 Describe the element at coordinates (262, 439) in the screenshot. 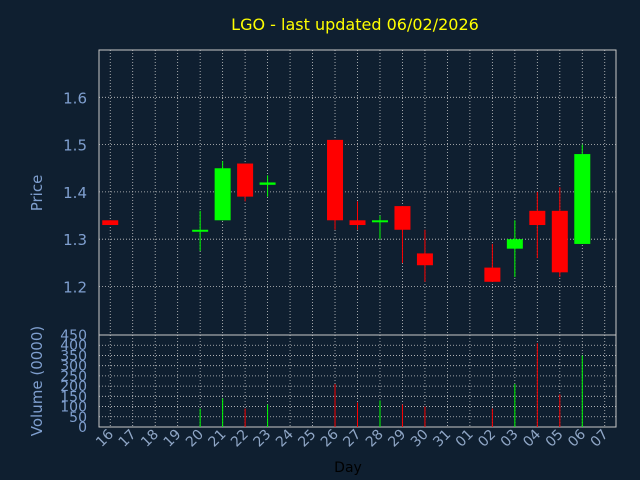

I see `day-tick-label: 23` at that location.